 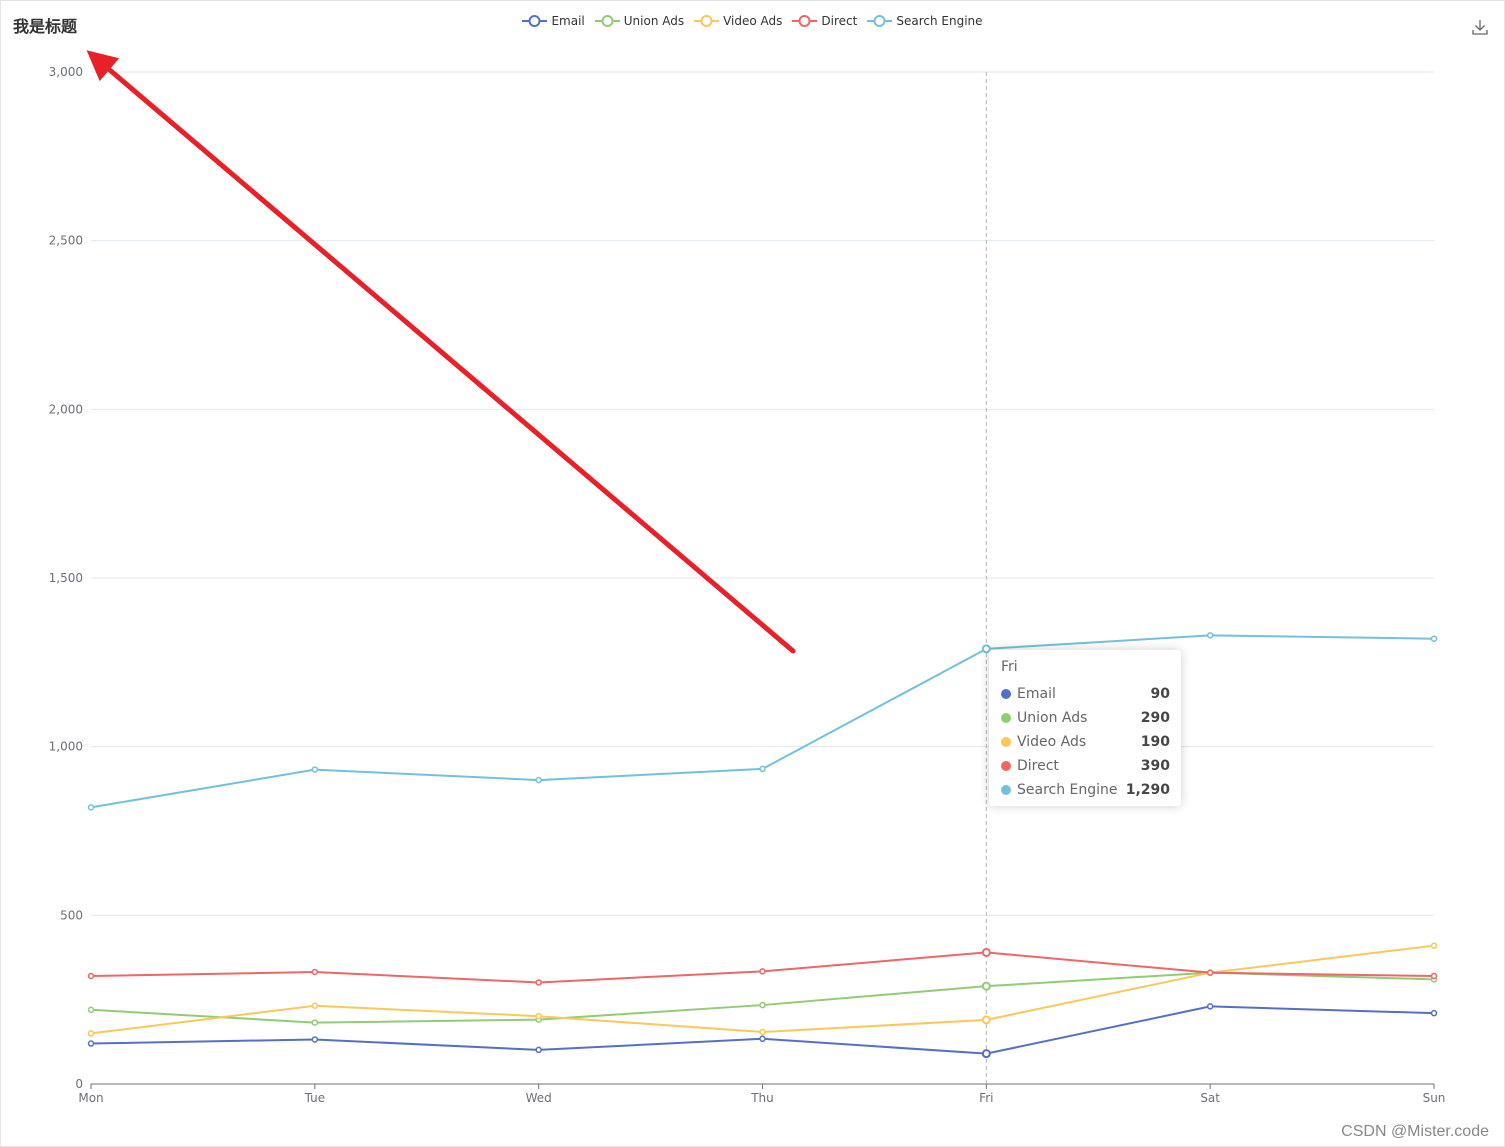 I want to click on legend-item: Union Ads, so click(x=639, y=21).